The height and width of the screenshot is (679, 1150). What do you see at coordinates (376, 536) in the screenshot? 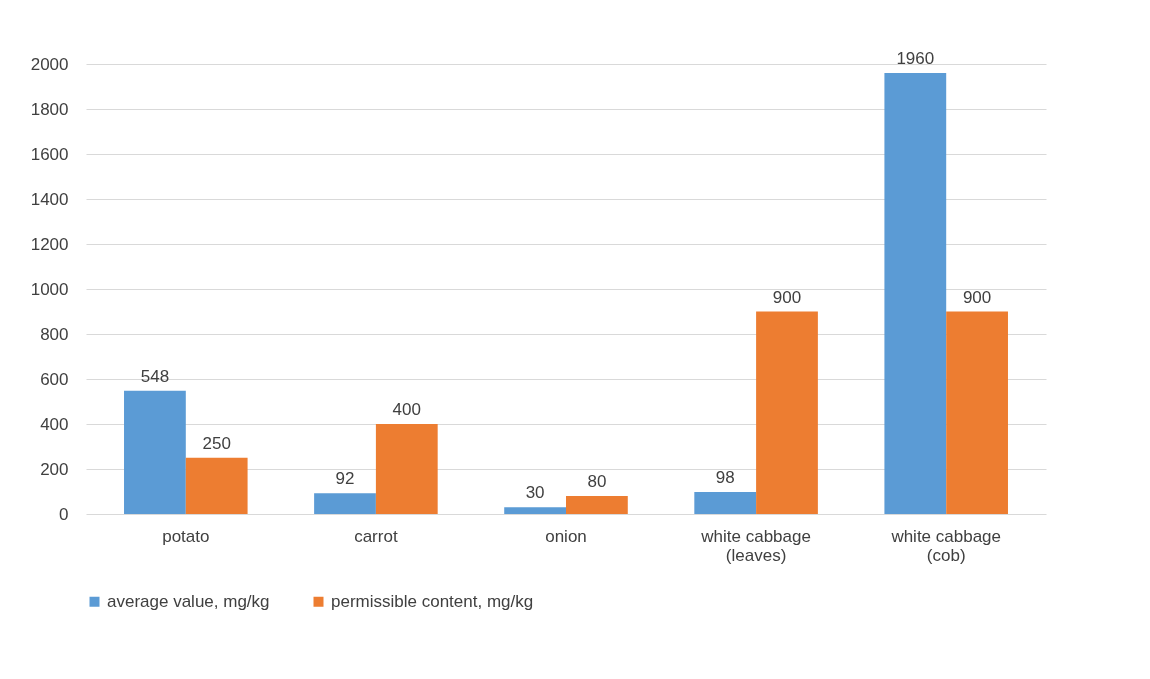
I see `x-tick-label: carrot` at bounding box center [376, 536].